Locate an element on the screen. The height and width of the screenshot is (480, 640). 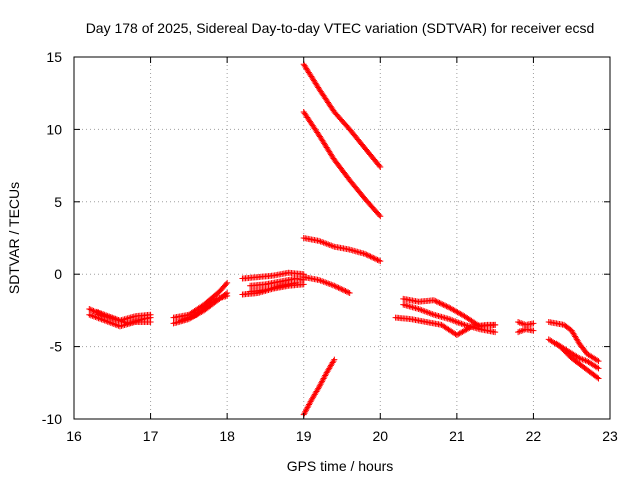
series-arc-d1 is located at coordinates (342, 116).